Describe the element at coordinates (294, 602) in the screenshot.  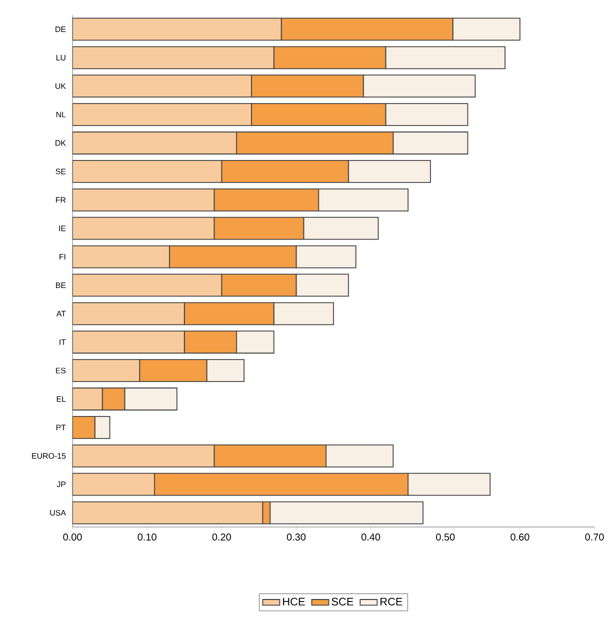
I see `legend-label: HCE` at that location.